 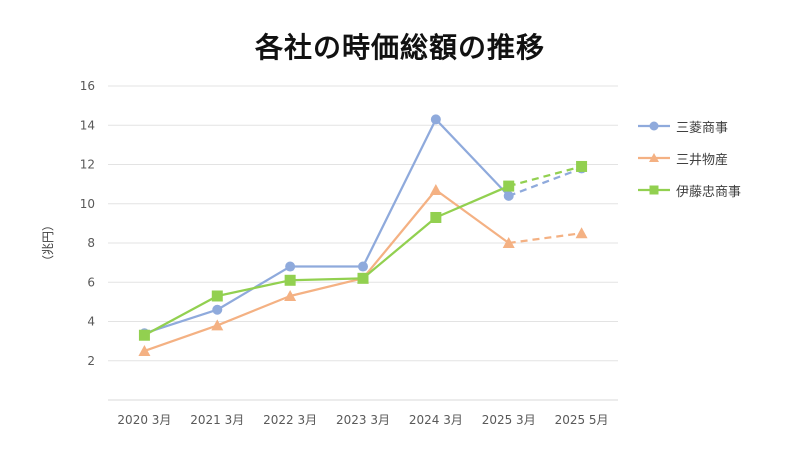 What do you see at coordinates (91, 243) in the screenshot?
I see `y-tick-label: 8` at bounding box center [91, 243].